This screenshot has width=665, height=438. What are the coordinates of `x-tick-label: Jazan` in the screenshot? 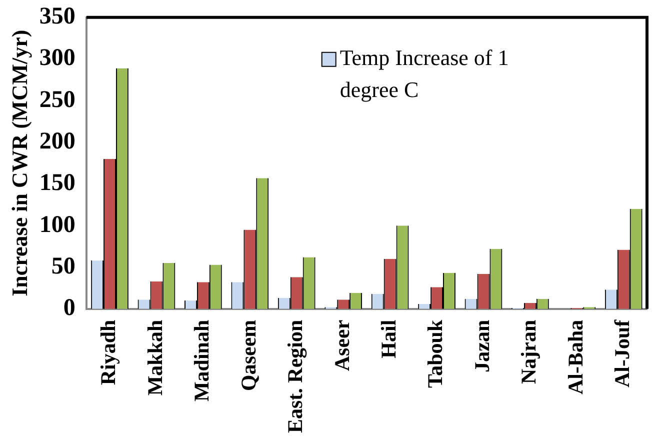 It's located at (482, 346).